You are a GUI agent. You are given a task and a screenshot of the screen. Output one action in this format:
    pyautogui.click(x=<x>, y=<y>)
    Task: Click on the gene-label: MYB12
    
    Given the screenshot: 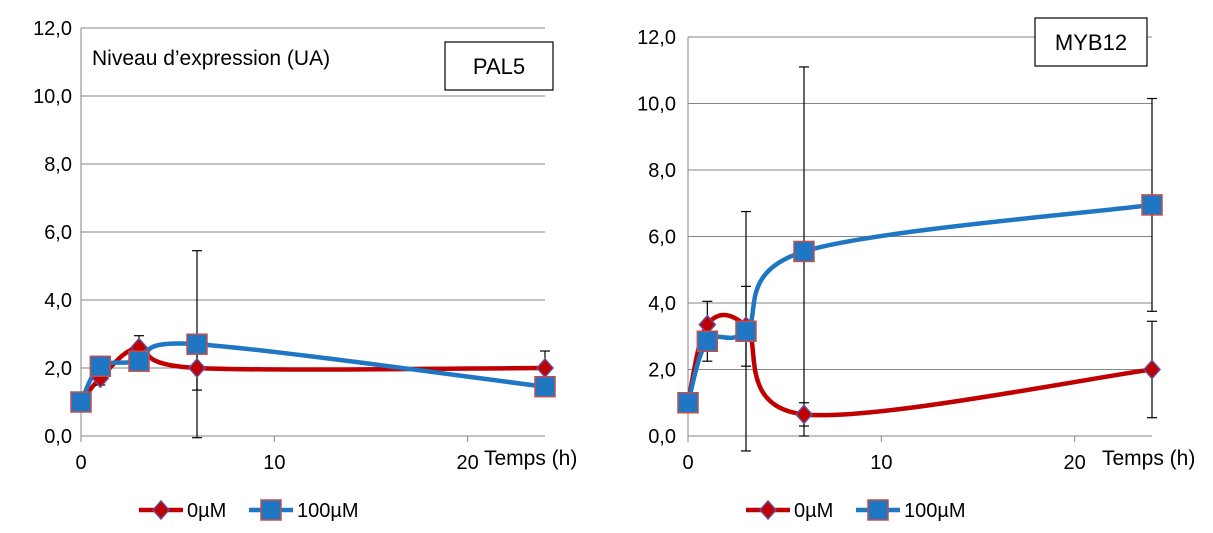 What is the action you would take?
    pyautogui.click(x=1091, y=42)
    